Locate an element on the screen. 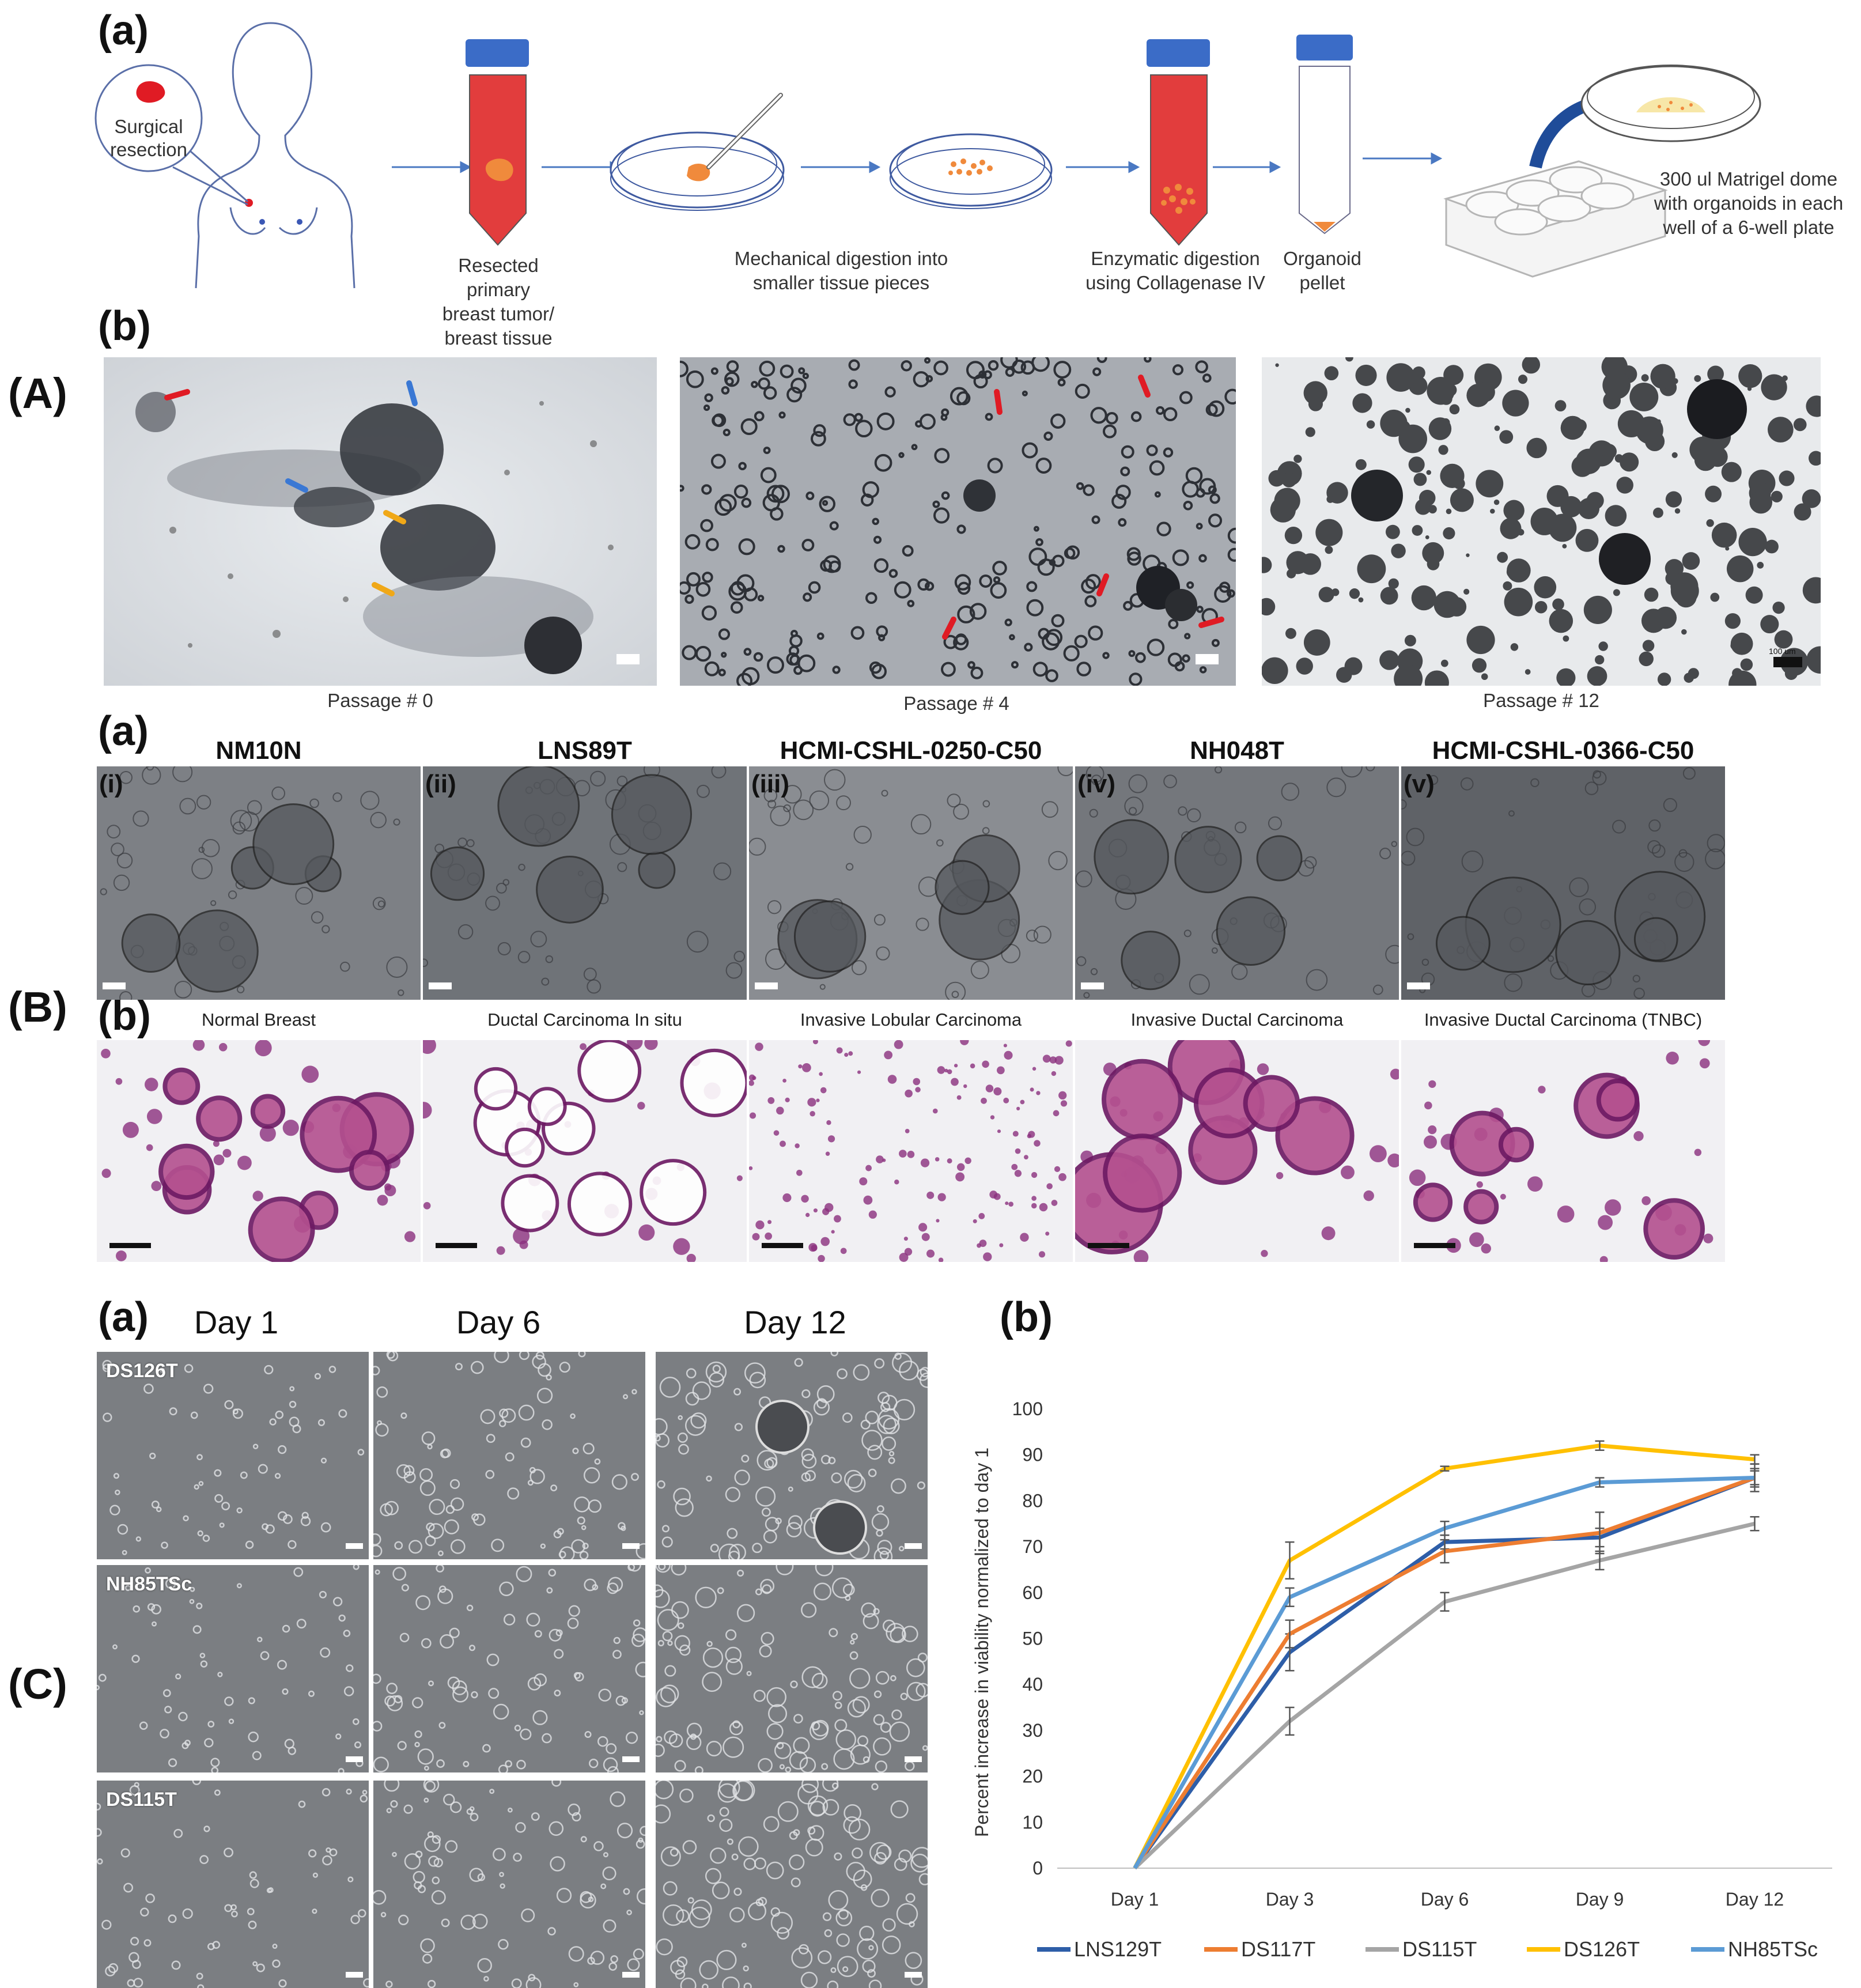 The image size is (1861, 1988). x-tick-label: Day 1 is located at coordinates (1135, 1899).